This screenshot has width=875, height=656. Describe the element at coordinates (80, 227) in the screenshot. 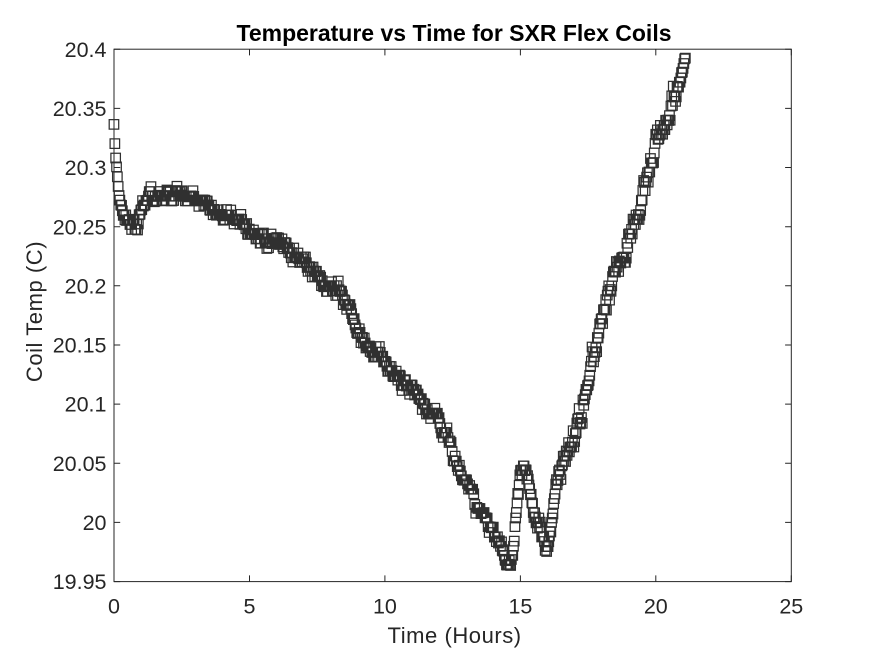

I see `svg-text: 20.25` at that location.